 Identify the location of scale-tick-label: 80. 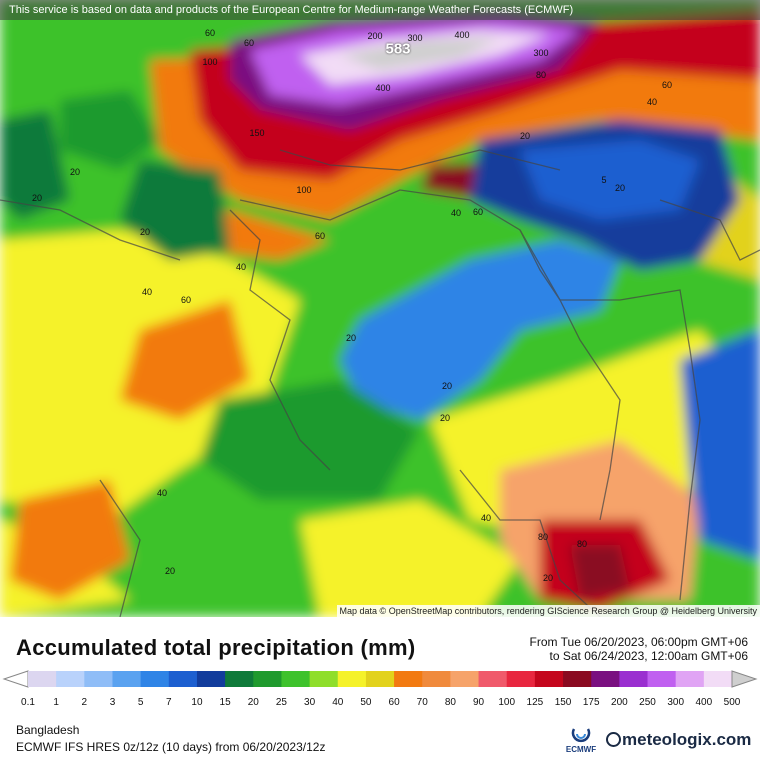
(450, 702).